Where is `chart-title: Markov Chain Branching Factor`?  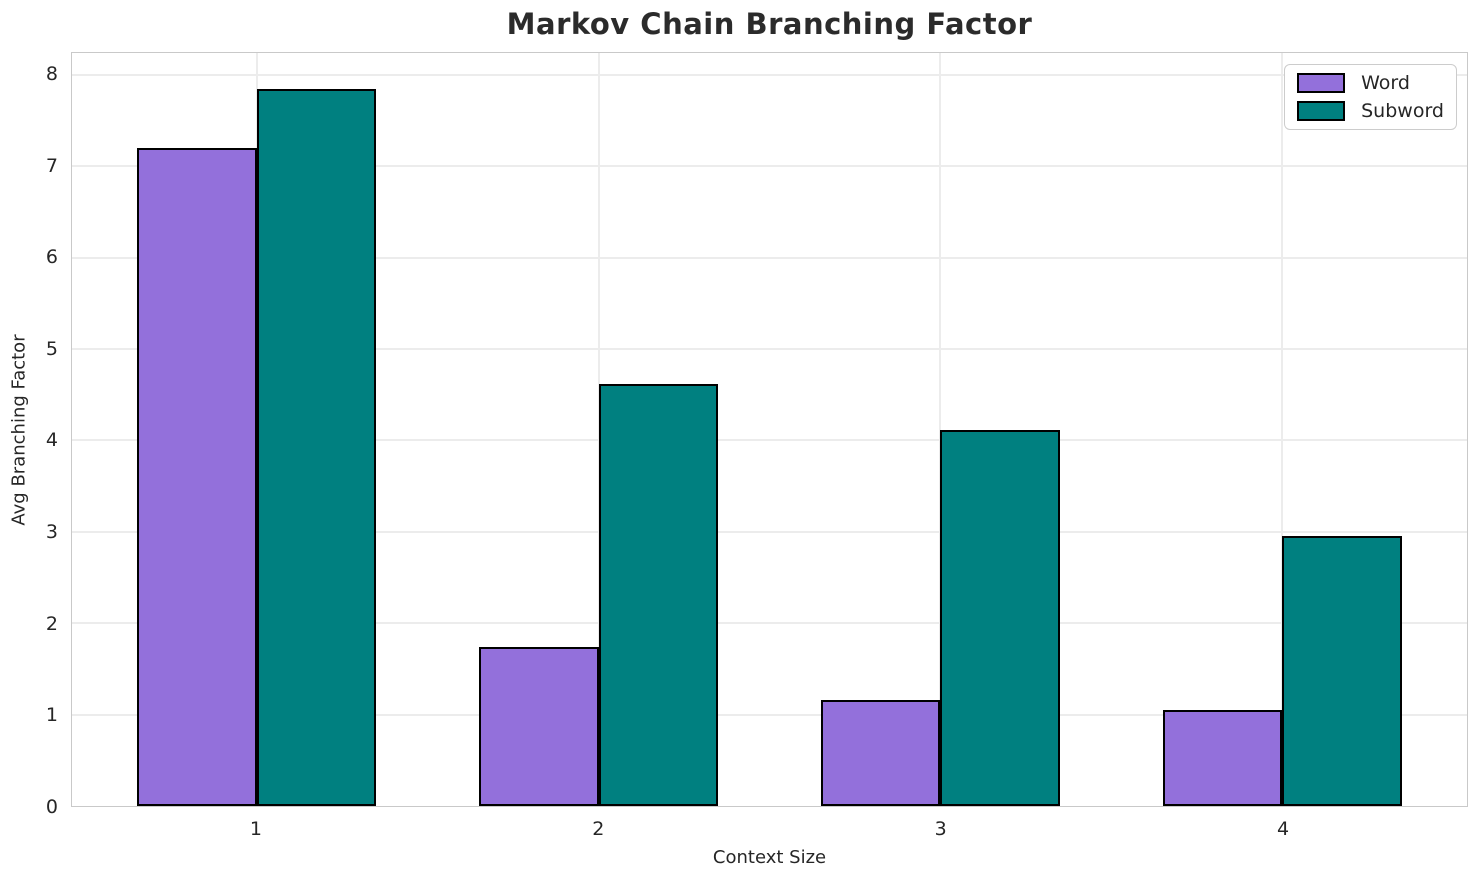
chart-title: Markov Chain Branching Factor is located at coordinates (769, 24).